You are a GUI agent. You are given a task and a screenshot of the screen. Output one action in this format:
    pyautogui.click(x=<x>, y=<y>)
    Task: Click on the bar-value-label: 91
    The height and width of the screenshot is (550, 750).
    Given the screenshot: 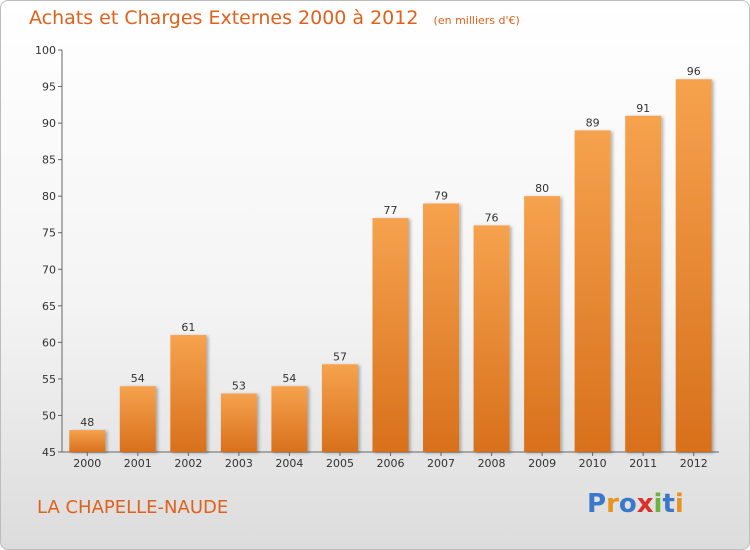 What is the action you would take?
    pyautogui.click(x=643, y=108)
    